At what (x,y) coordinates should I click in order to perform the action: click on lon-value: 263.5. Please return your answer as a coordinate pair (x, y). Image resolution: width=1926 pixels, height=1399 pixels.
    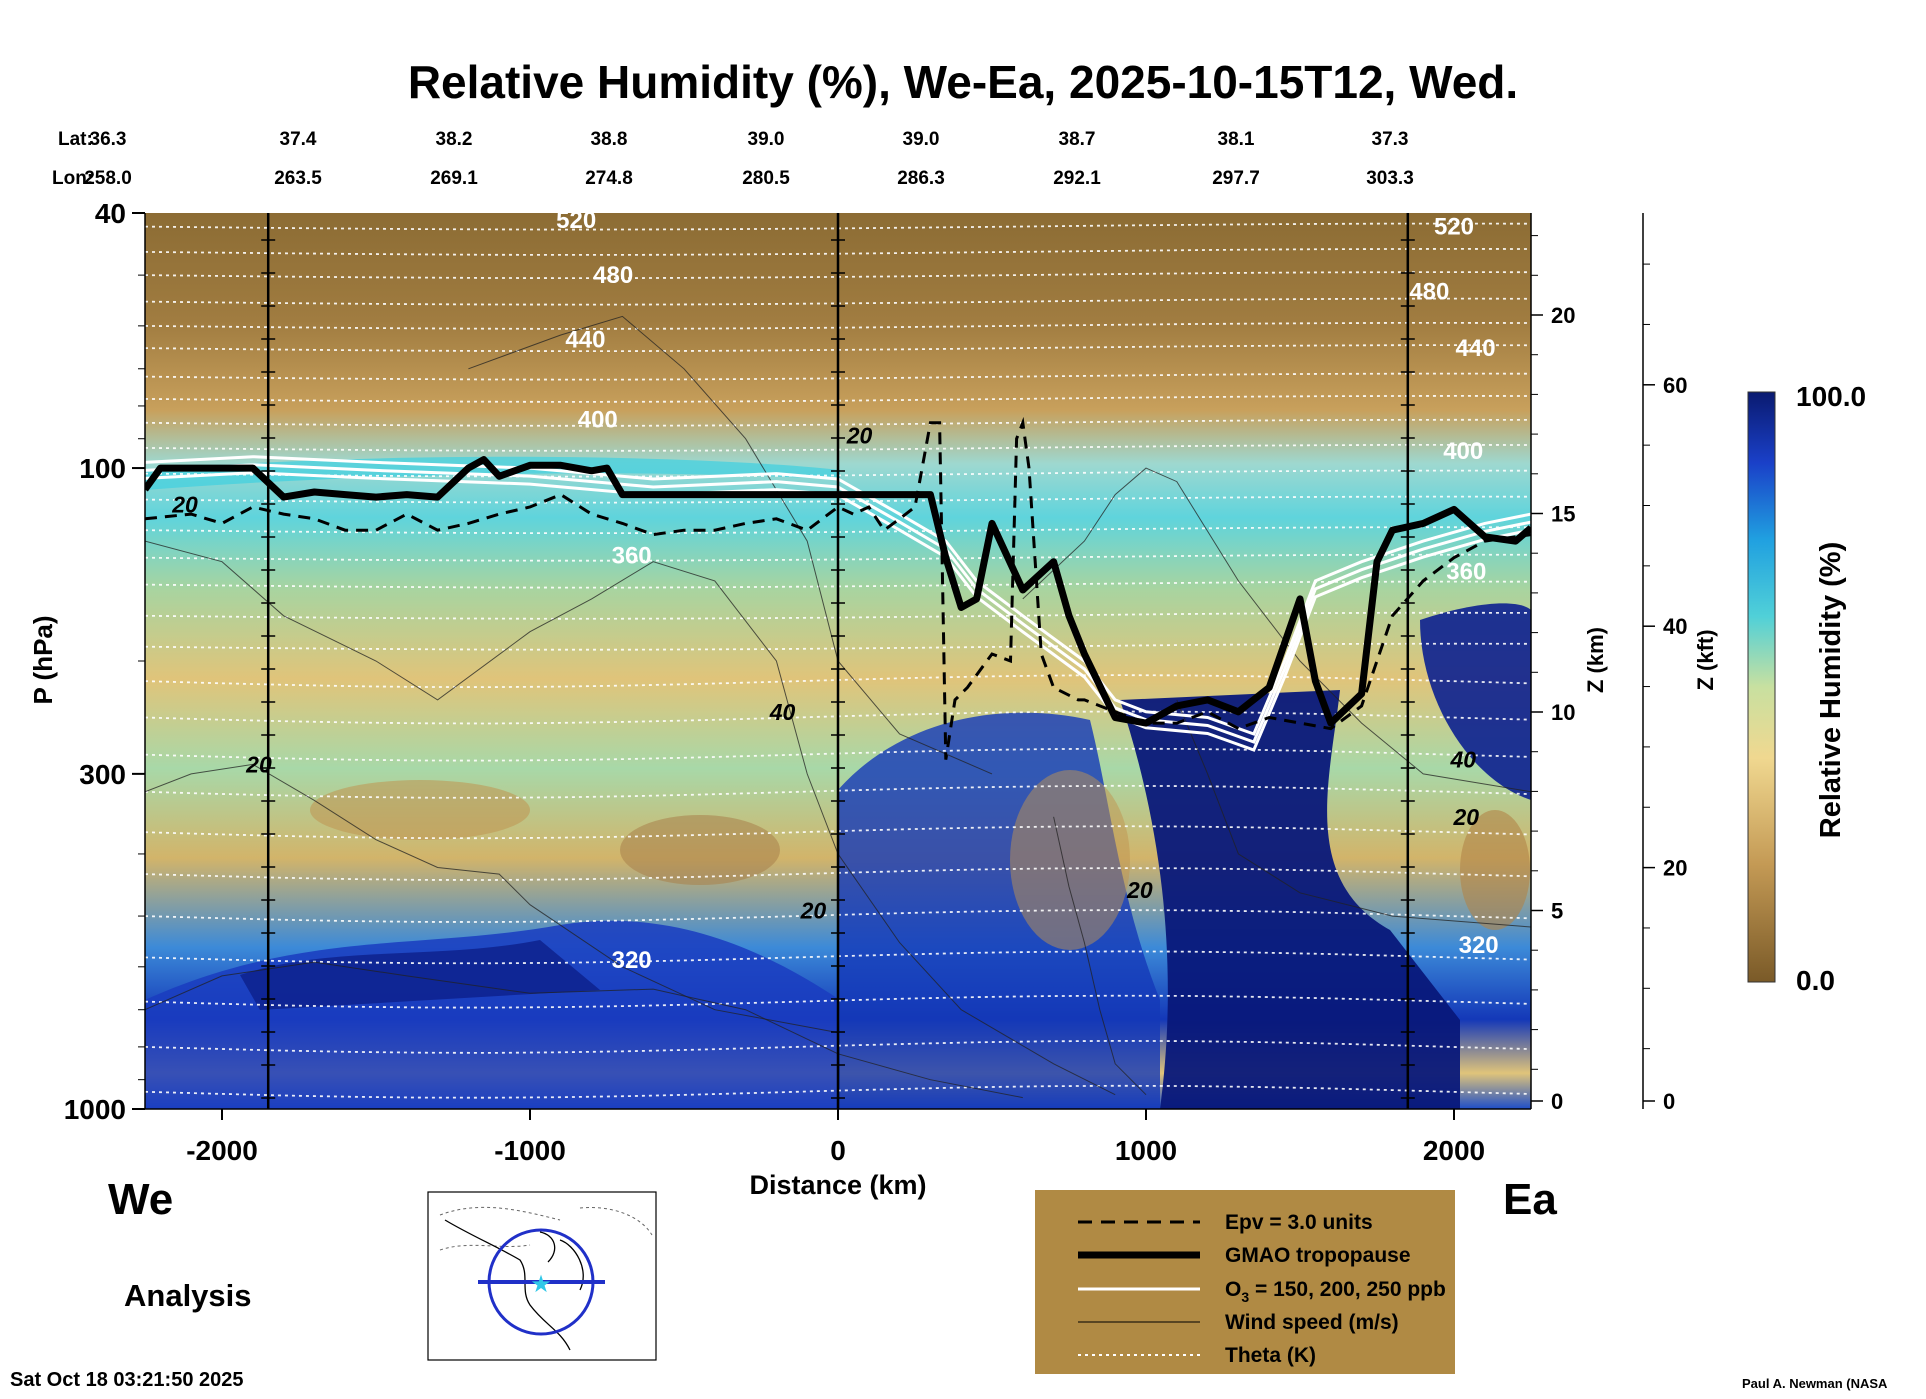
    Looking at the image, I should click on (298, 178).